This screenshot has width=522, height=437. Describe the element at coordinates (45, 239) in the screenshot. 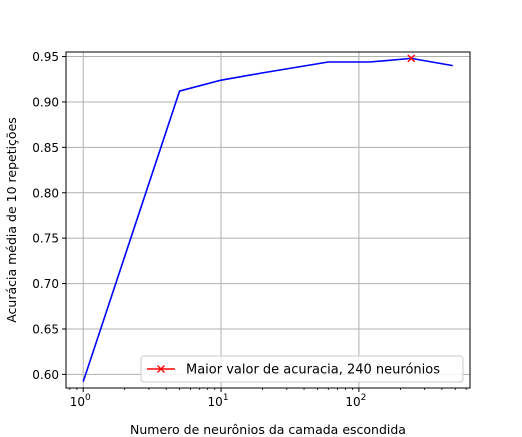

I see `y-tick-label: 0.75` at that location.